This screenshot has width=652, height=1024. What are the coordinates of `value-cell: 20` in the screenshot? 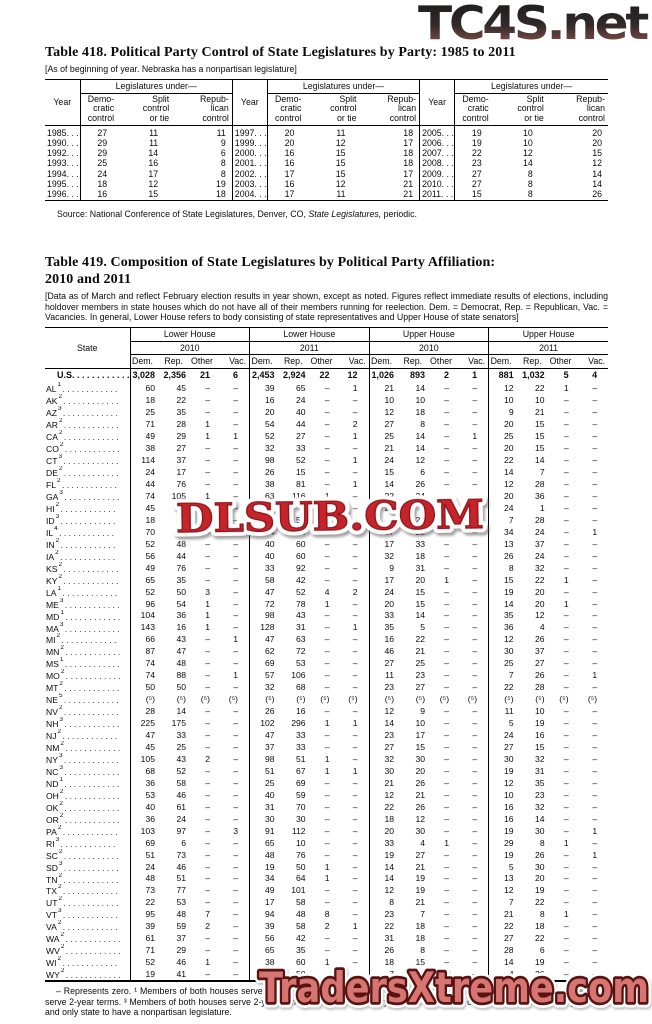 It's located at (509, 495).